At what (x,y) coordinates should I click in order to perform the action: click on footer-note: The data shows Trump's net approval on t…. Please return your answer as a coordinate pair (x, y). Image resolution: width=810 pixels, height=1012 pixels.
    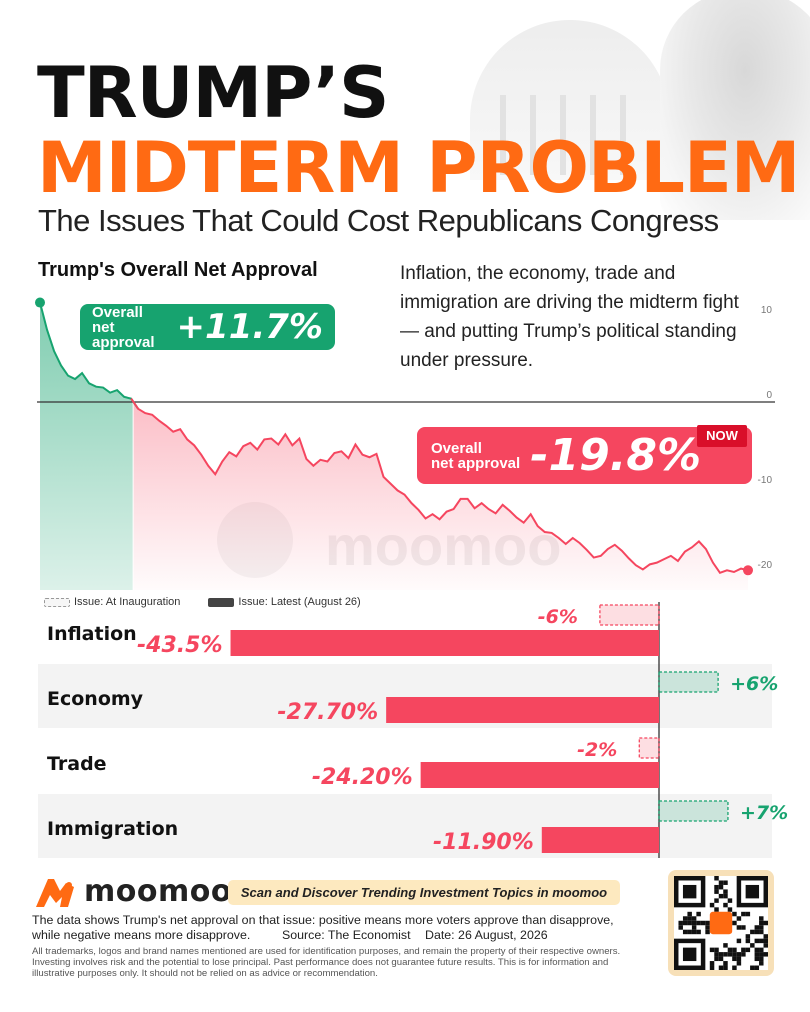
    Looking at the image, I should click on (323, 927).